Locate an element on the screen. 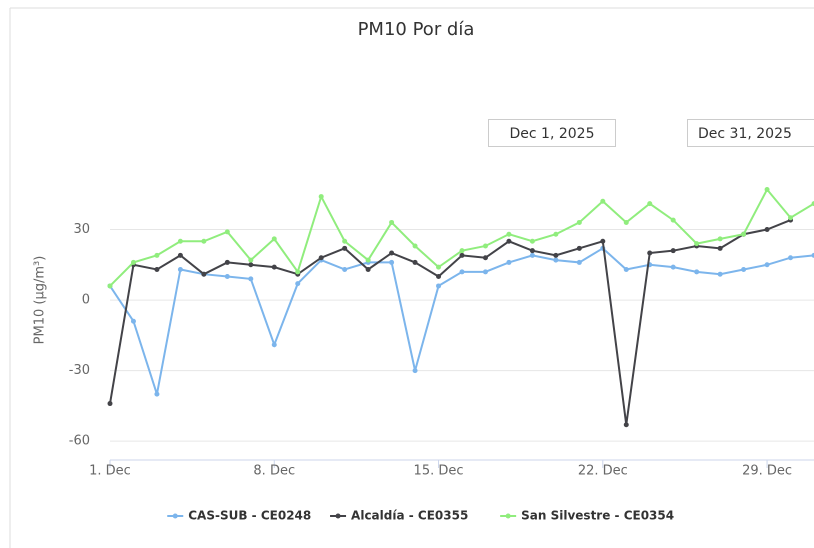 Image resolution: width=814 pixels, height=548 pixels. y-tick-label: -60 is located at coordinates (79, 441).